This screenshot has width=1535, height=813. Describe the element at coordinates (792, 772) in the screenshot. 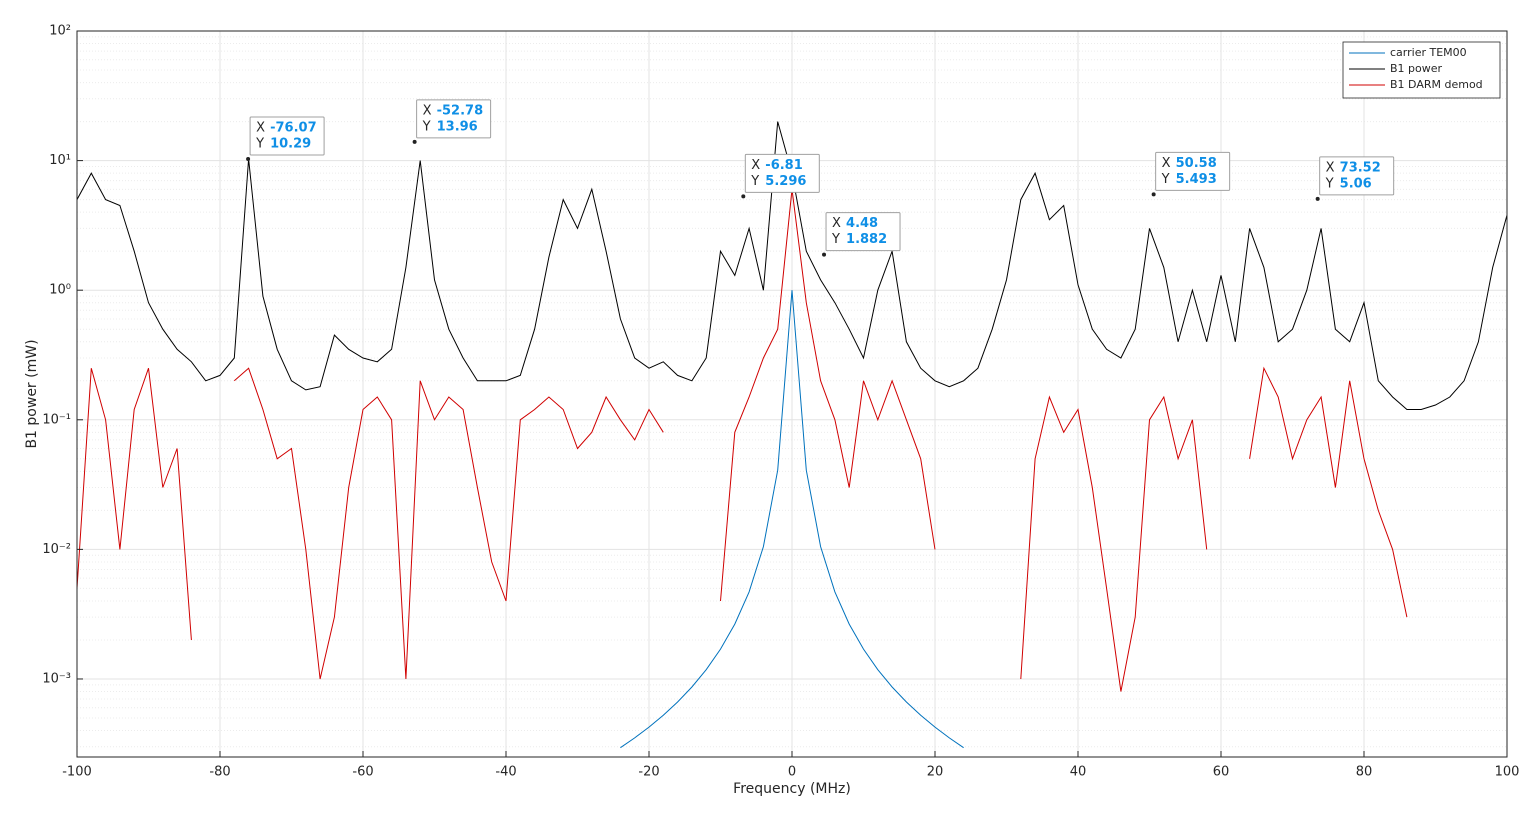

I see `x-tick-label: 0` at that location.